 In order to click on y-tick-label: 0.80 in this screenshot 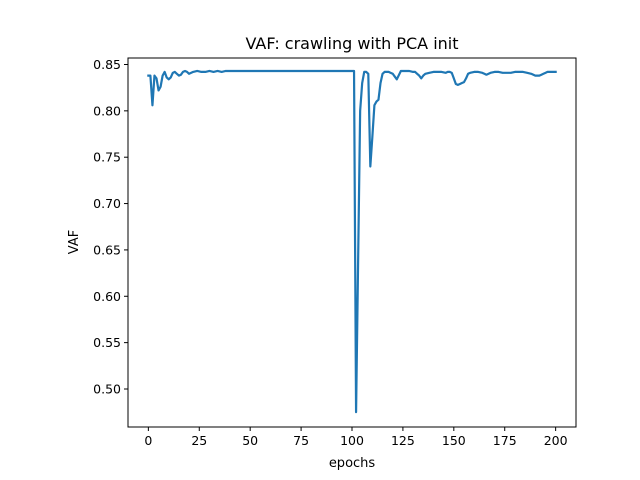, I will do `click(107, 110)`.